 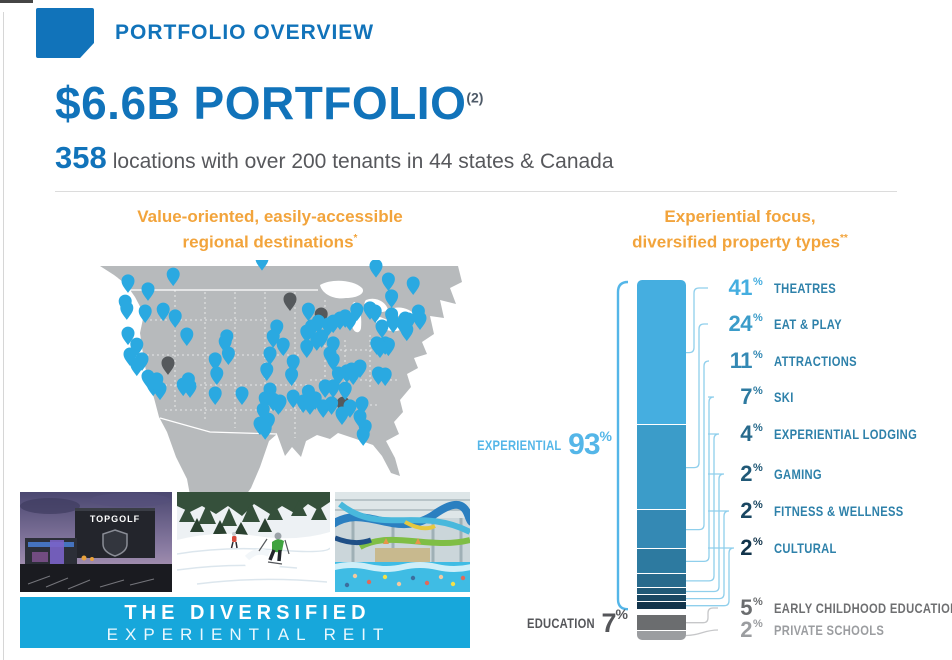 What do you see at coordinates (605, 436) in the screenshot?
I see `experiential-pct-sign: %` at bounding box center [605, 436].